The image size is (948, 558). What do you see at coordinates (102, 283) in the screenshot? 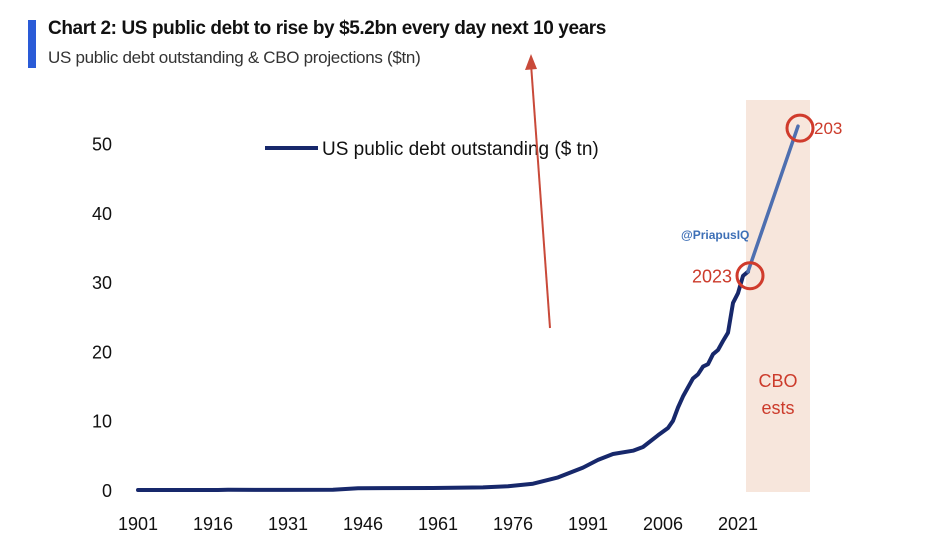
I see `y-tick-label: 30` at bounding box center [102, 283].